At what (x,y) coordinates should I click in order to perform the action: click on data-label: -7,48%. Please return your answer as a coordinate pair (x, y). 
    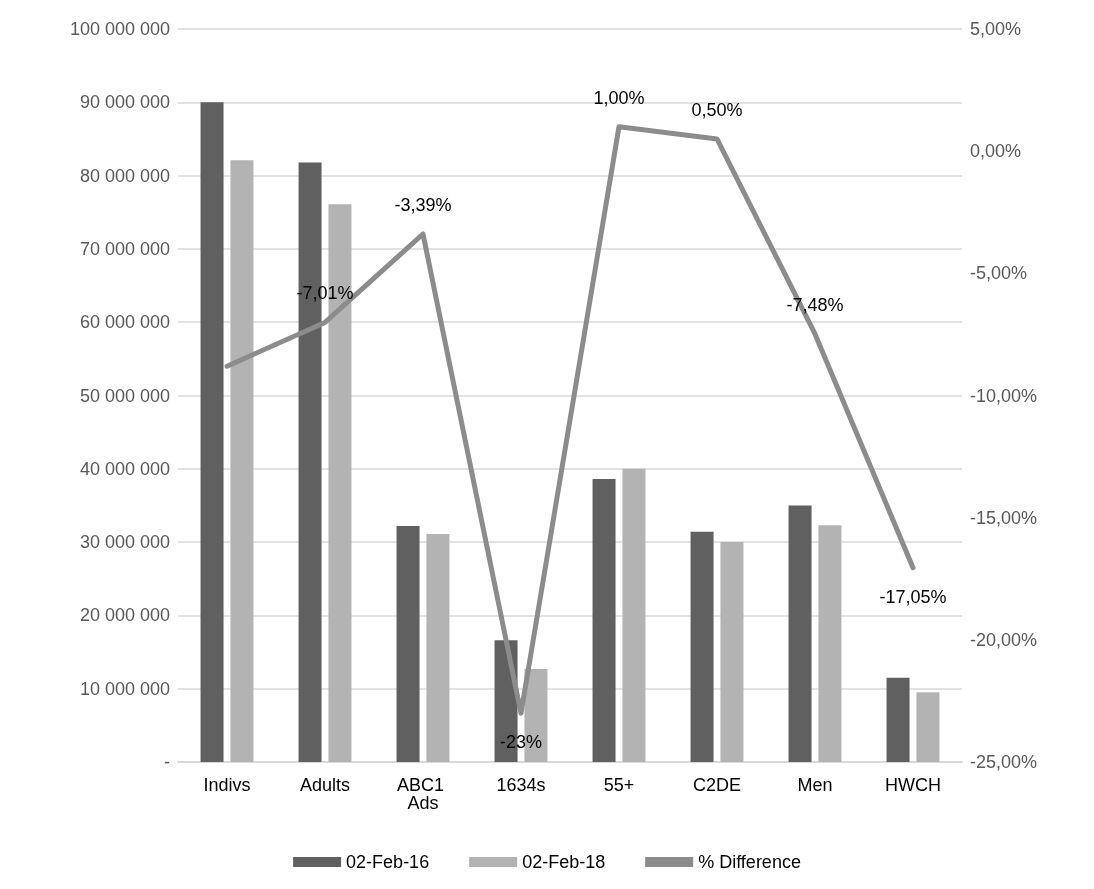
    Looking at the image, I should click on (815, 304).